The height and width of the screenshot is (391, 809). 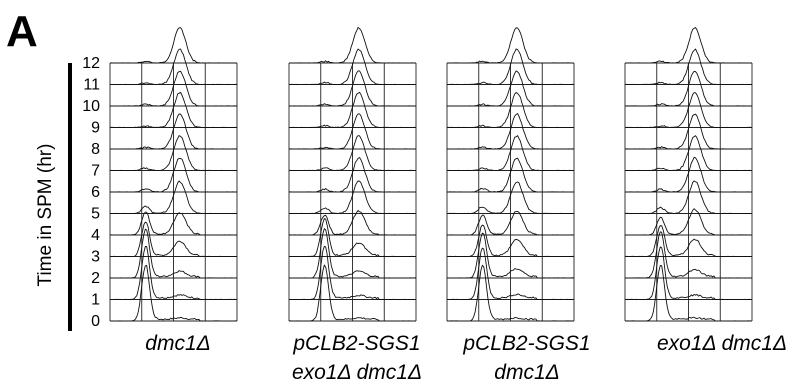 I want to click on time-tick-label: 0, so click(x=95, y=321).